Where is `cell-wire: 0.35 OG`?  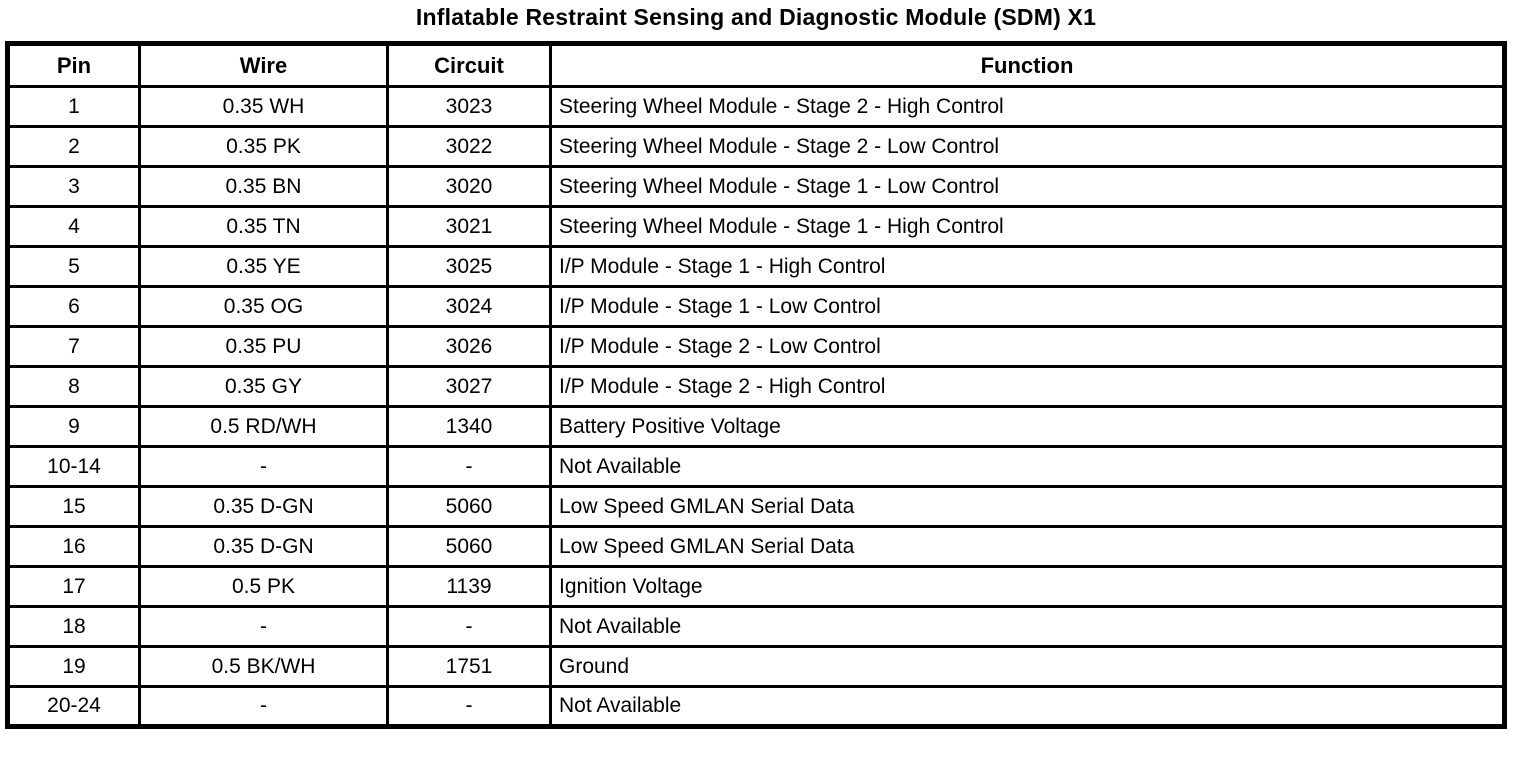 cell-wire: 0.35 OG is located at coordinates (263, 306).